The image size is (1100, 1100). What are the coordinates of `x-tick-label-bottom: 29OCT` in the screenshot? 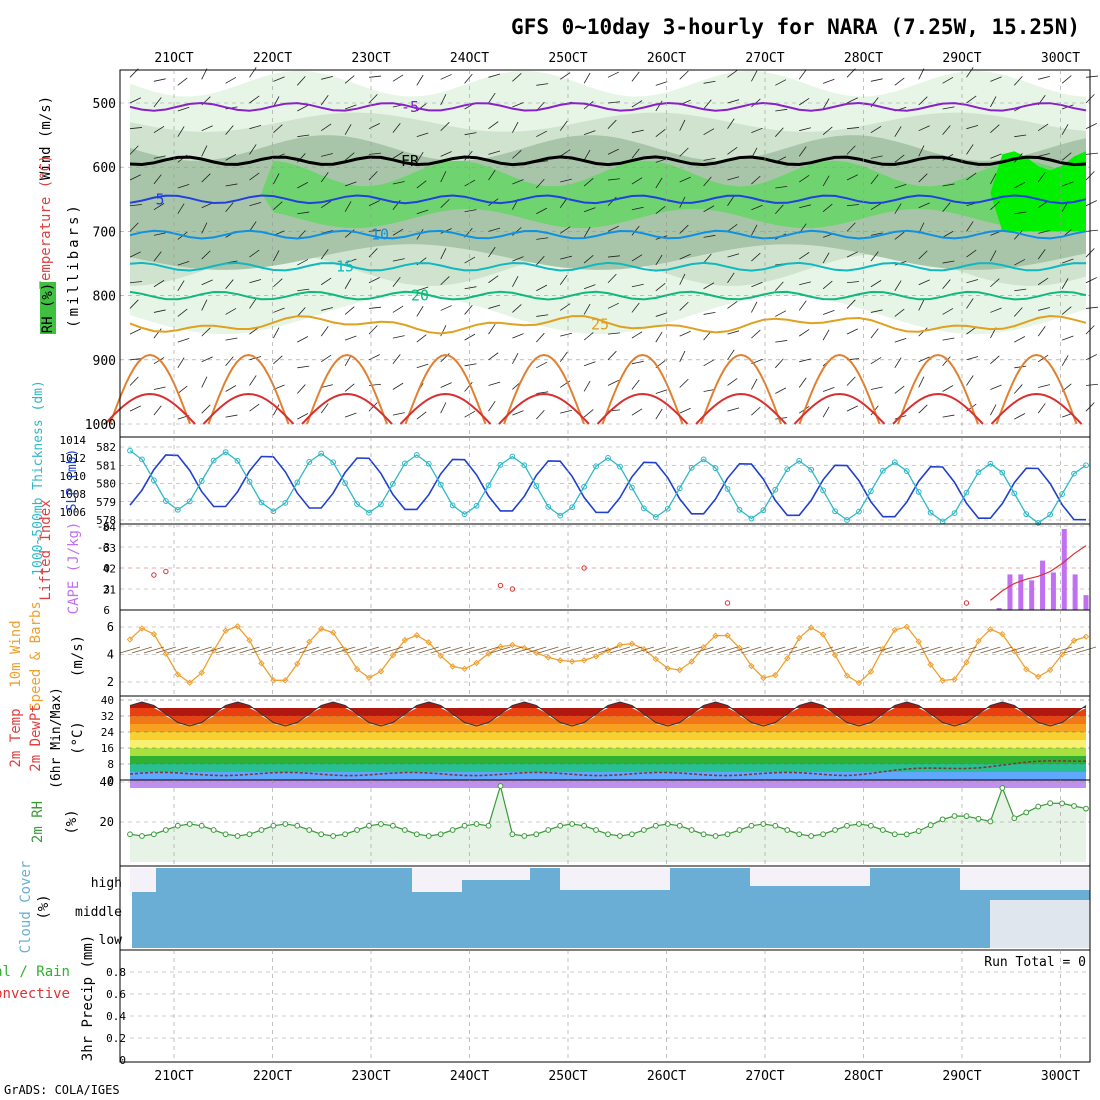 It's located at (961, 1076).